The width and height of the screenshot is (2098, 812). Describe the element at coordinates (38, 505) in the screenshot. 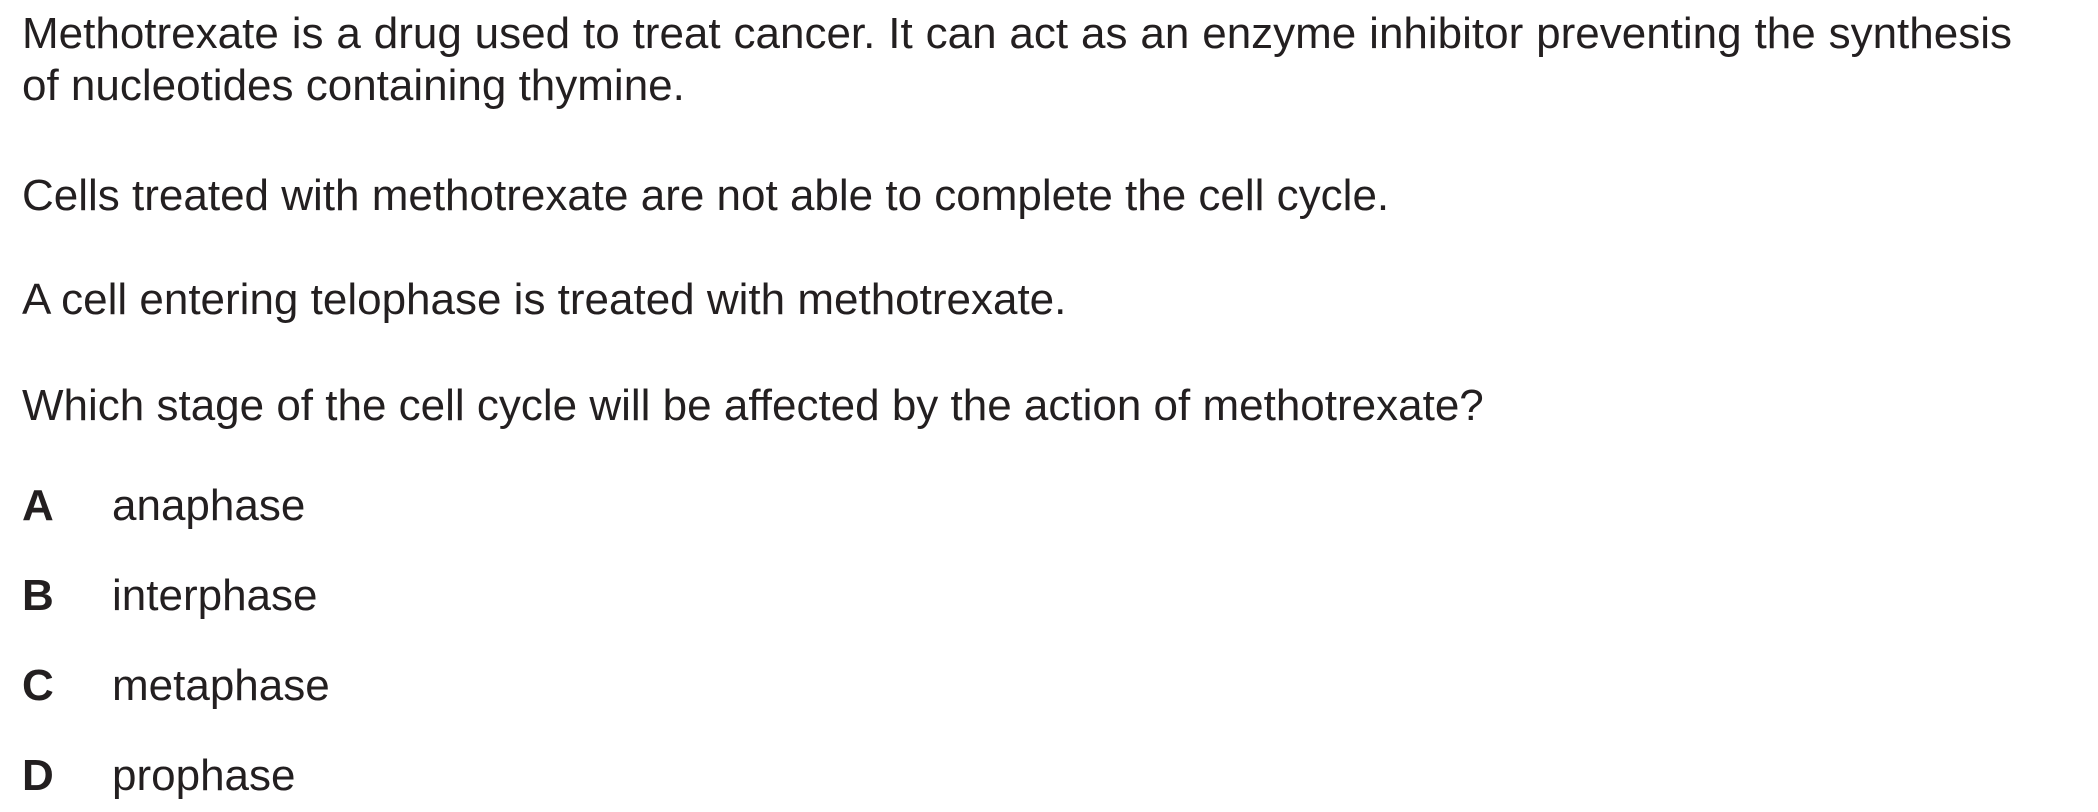

I see `option-letter: A` at that location.